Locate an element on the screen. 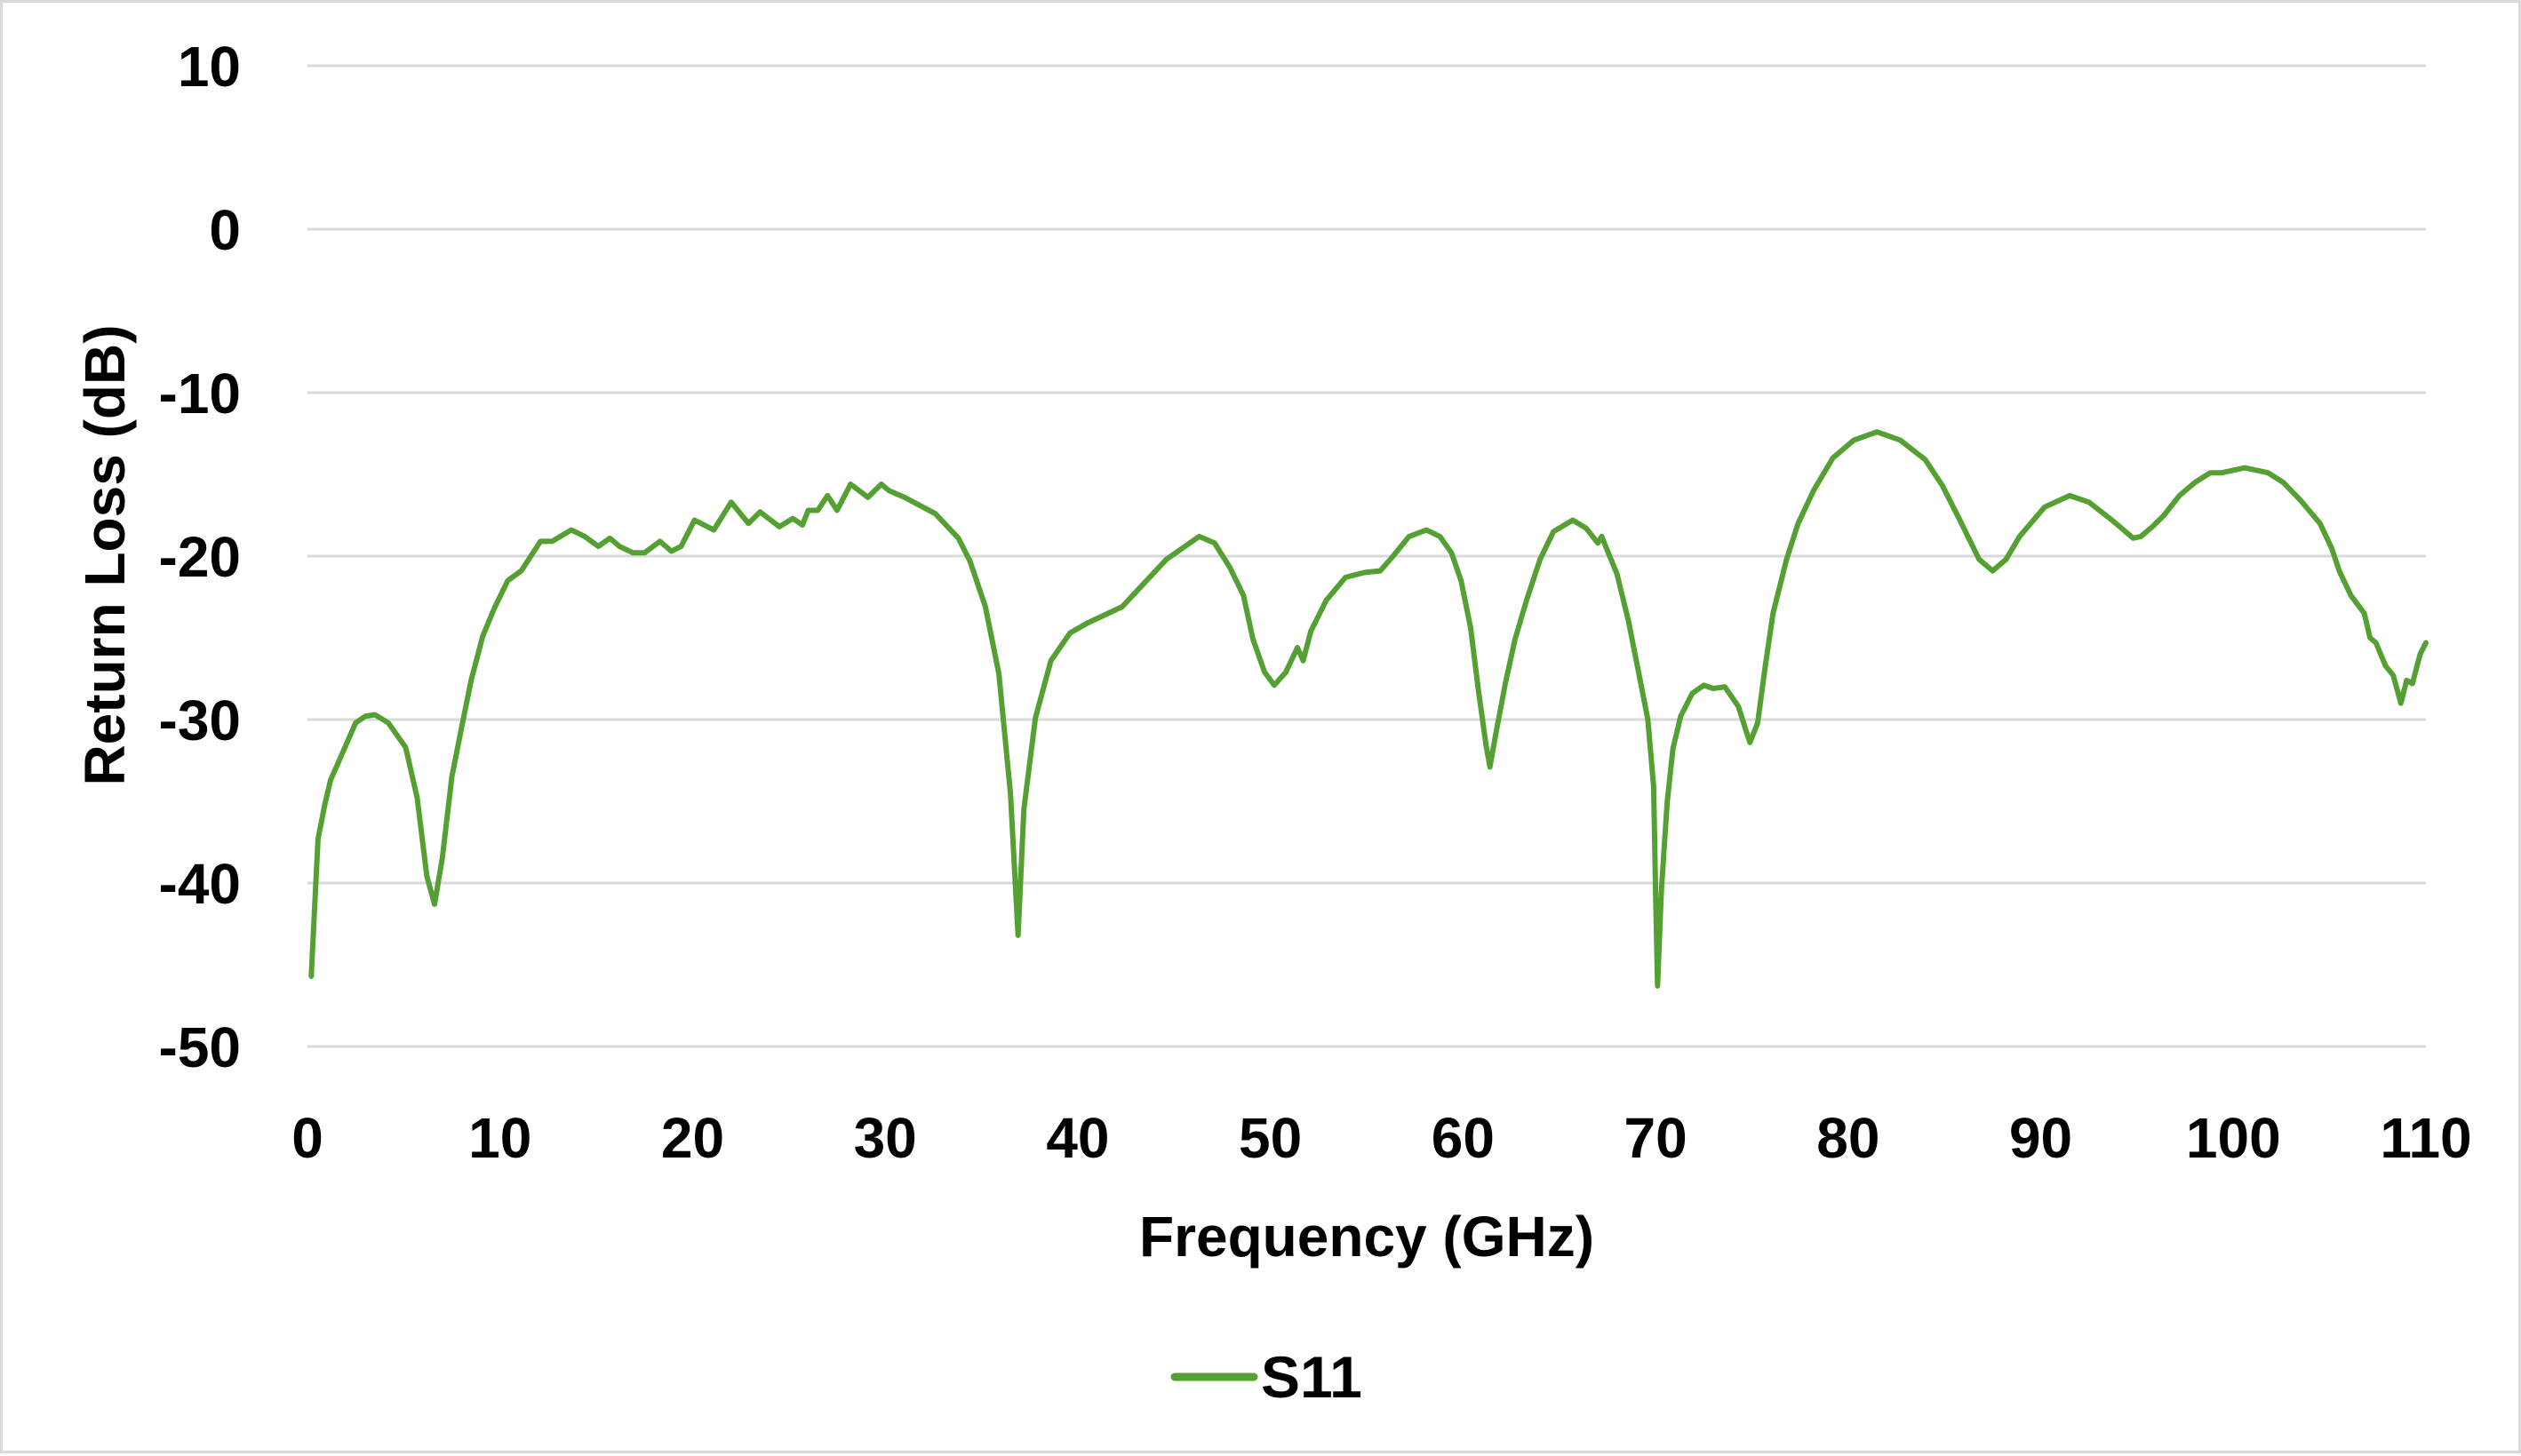 This screenshot has width=2521, height=1456. x-axis-tick-labels: 0 10 20 30 40 50 60 70 80 90 100 110 is located at coordinates (1381, 1138).